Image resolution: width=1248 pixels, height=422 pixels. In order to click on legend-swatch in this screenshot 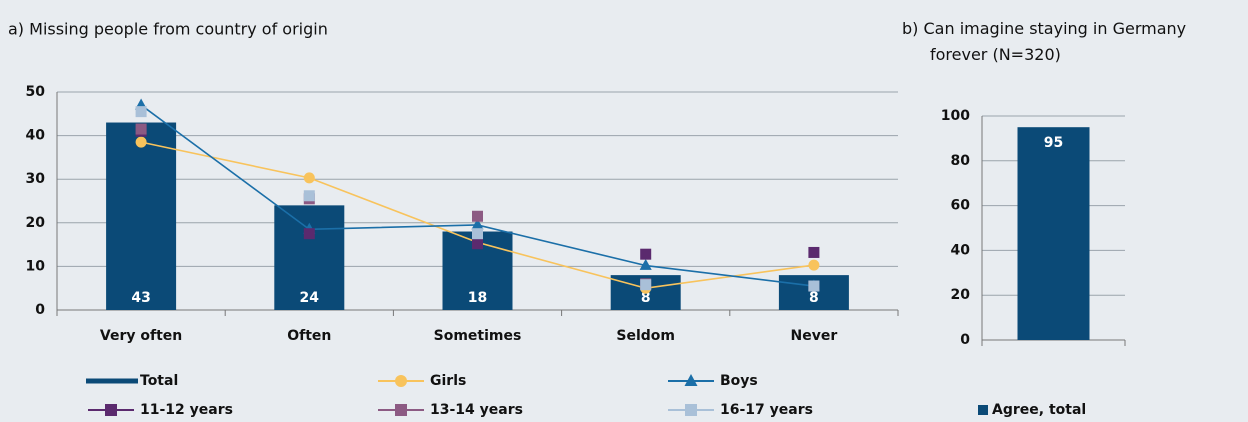, I will do `click(983, 410)`.